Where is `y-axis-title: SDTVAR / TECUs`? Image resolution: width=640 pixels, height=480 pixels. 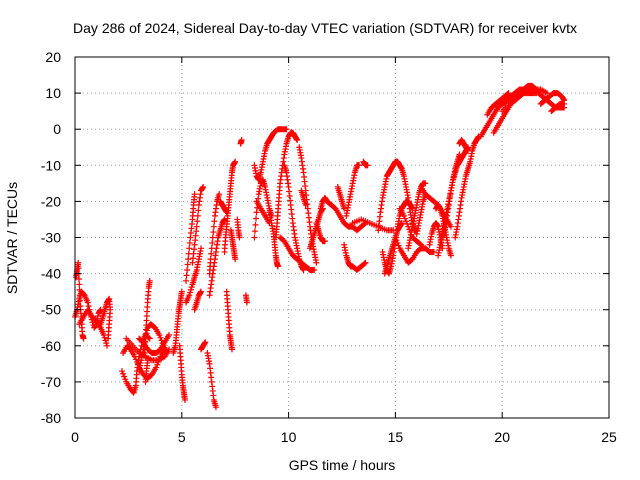 y-axis-title: SDTVAR / TECUs is located at coordinates (12, 238).